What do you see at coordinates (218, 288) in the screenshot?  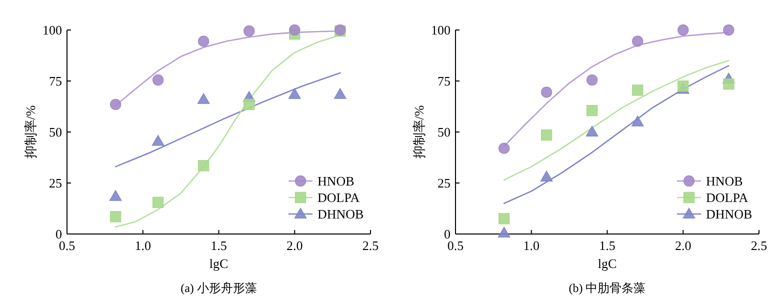 I see `text: (a) 小形舟形藻` at bounding box center [218, 288].